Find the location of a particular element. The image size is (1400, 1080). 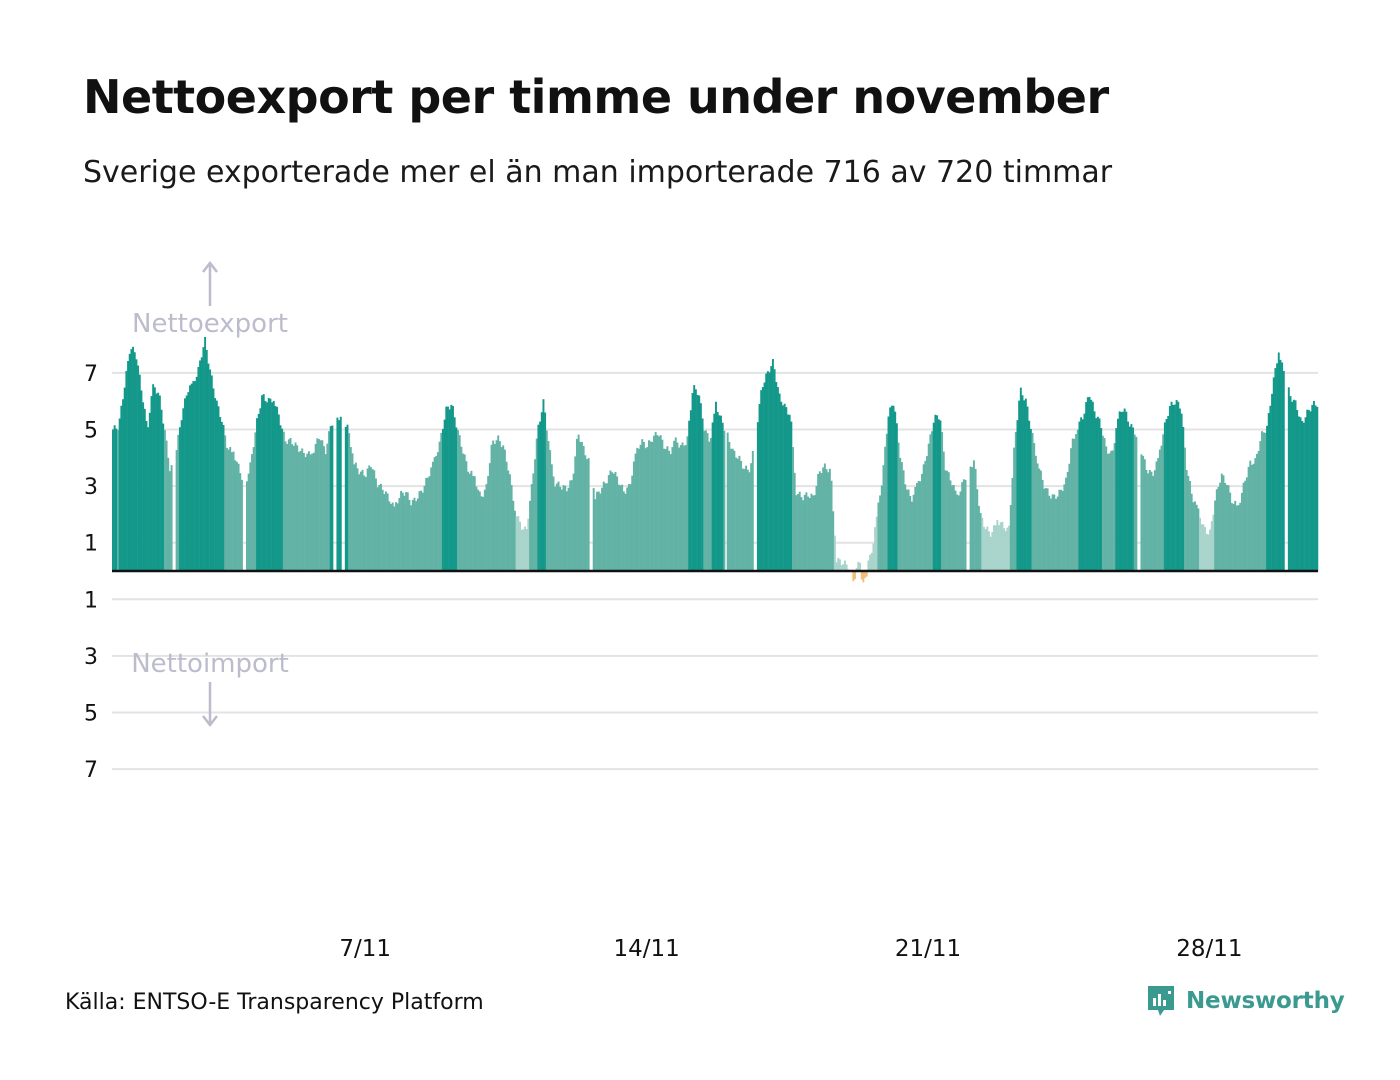

export-arrow-head is located at coordinates (210, 266).